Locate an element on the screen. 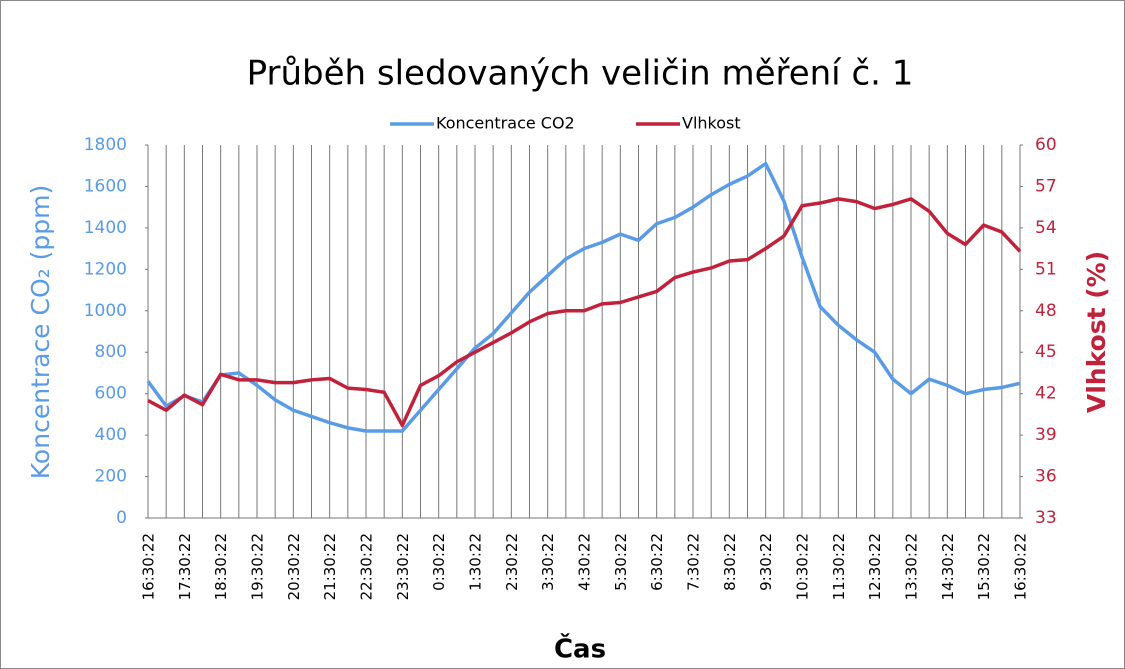 The width and height of the screenshot is (1125, 669). x-tick-label: 19:30:22 is located at coordinates (258, 566).